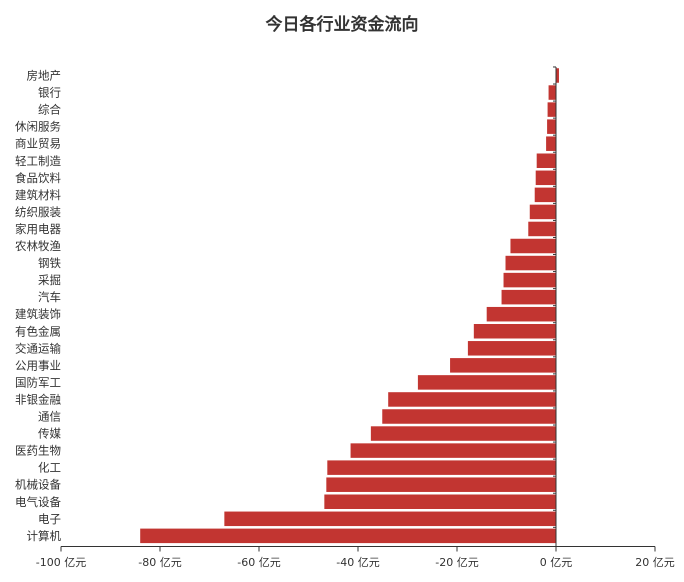  What do you see at coordinates (521, 314) in the screenshot?
I see `bar-建筑装饰` at bounding box center [521, 314].